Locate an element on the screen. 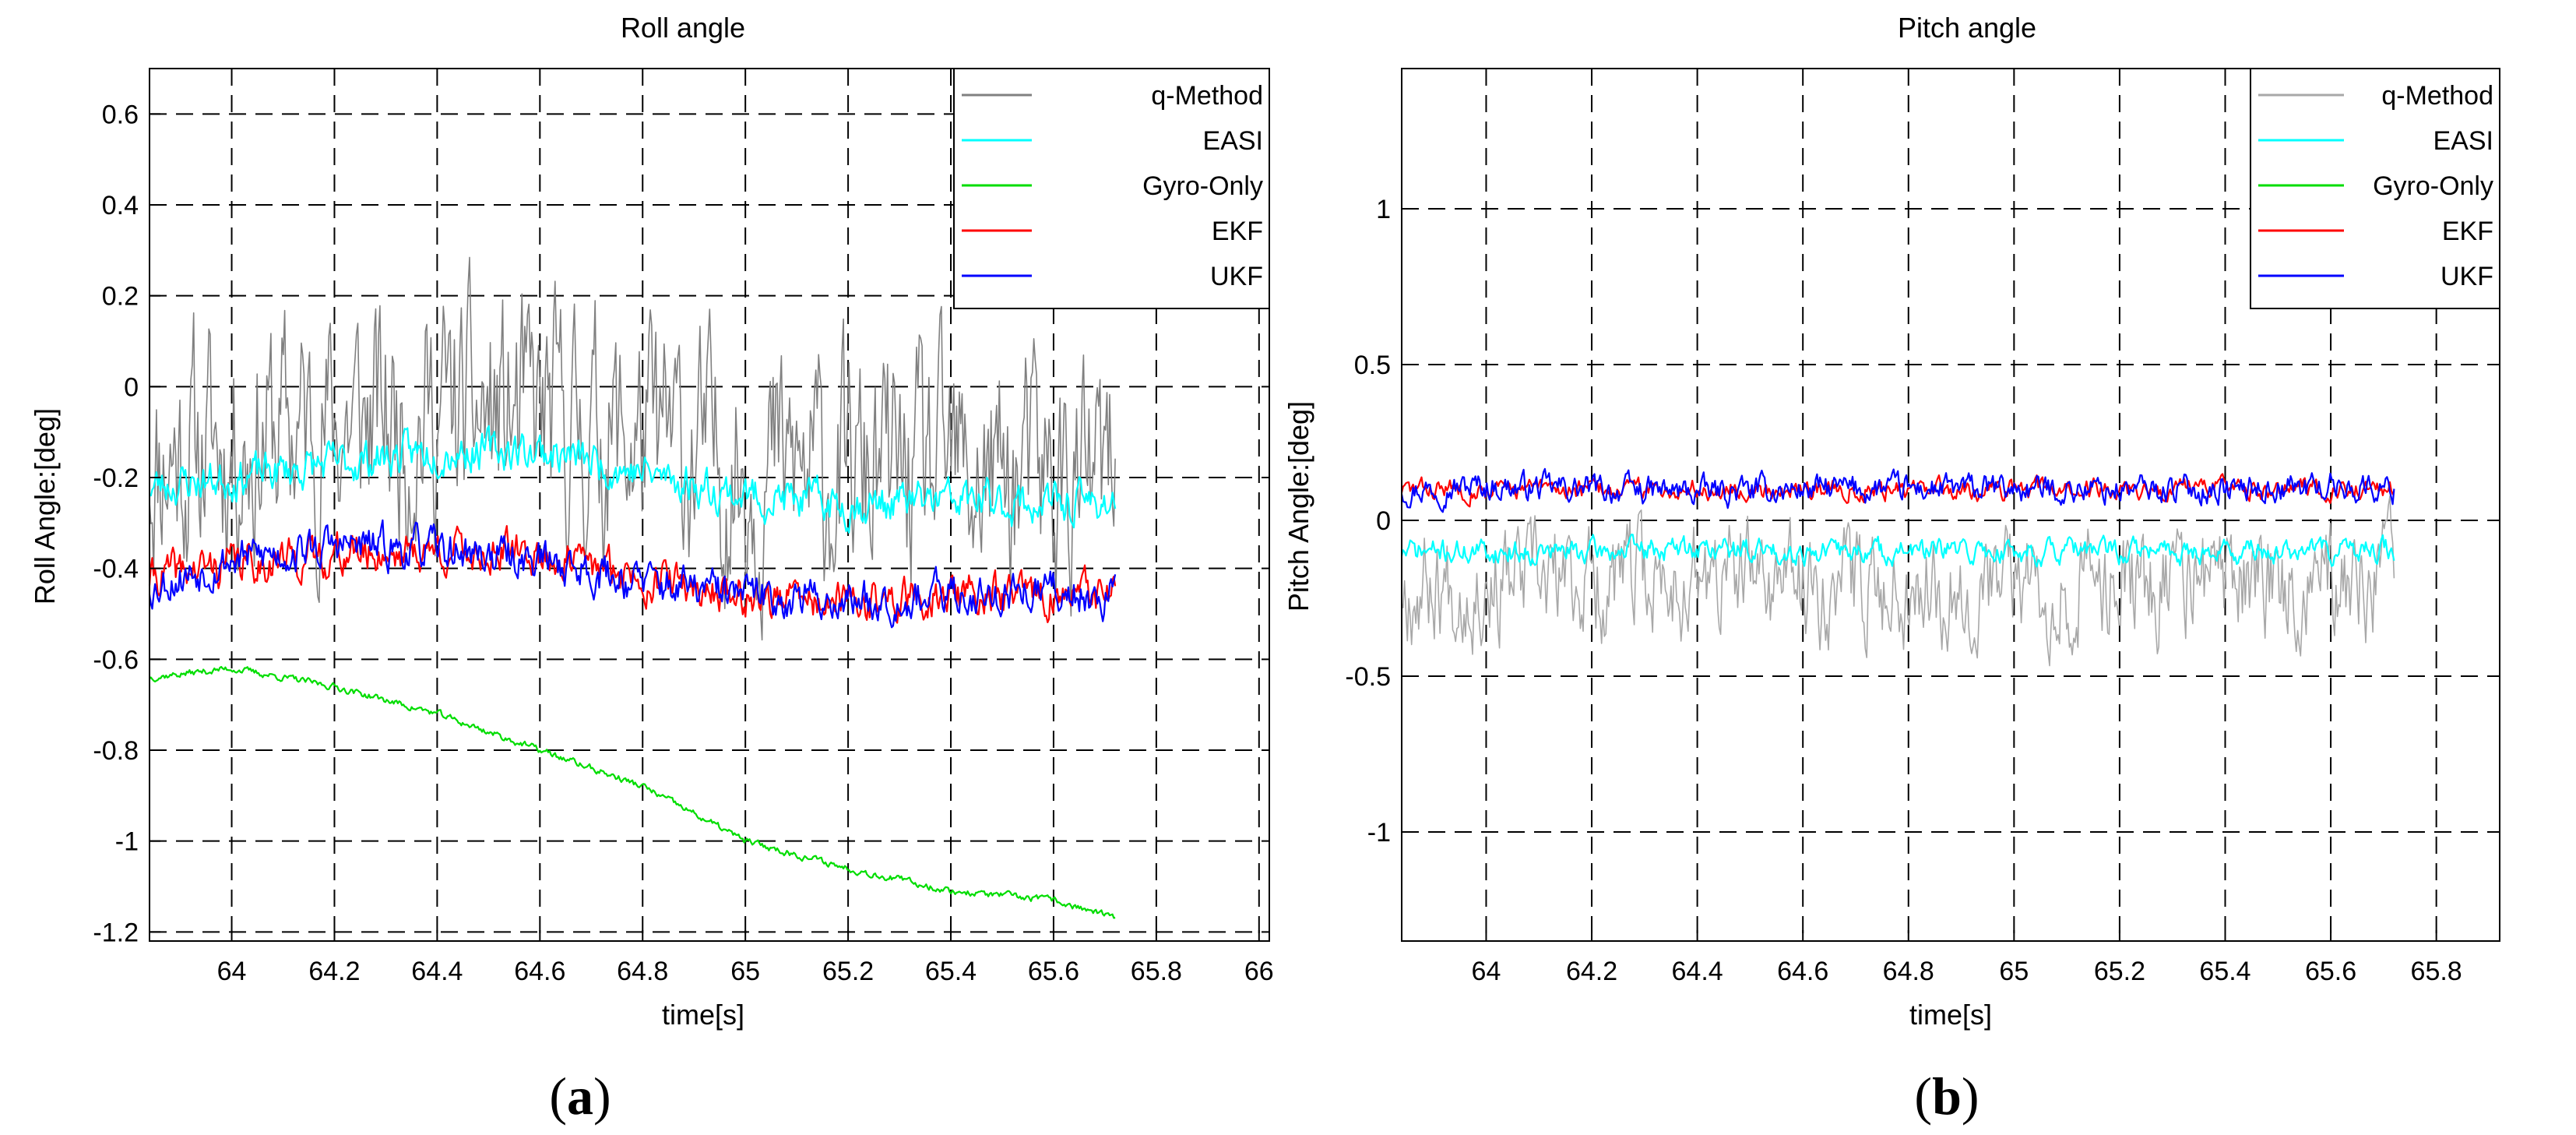 This screenshot has width=2576, height=1135. y-tick-label: -1.2 is located at coordinates (116, 932).